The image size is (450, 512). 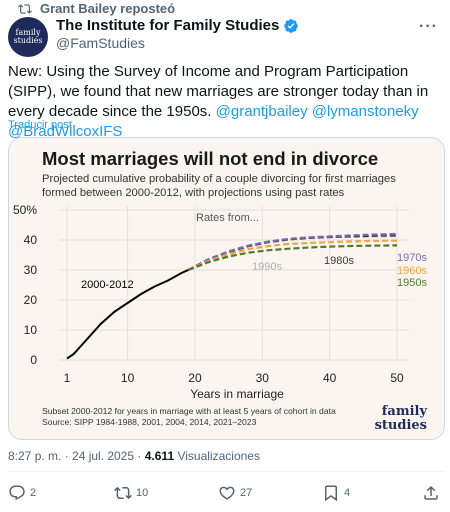 I want to click on x-axis-label: Years in marriage, so click(x=237, y=394).